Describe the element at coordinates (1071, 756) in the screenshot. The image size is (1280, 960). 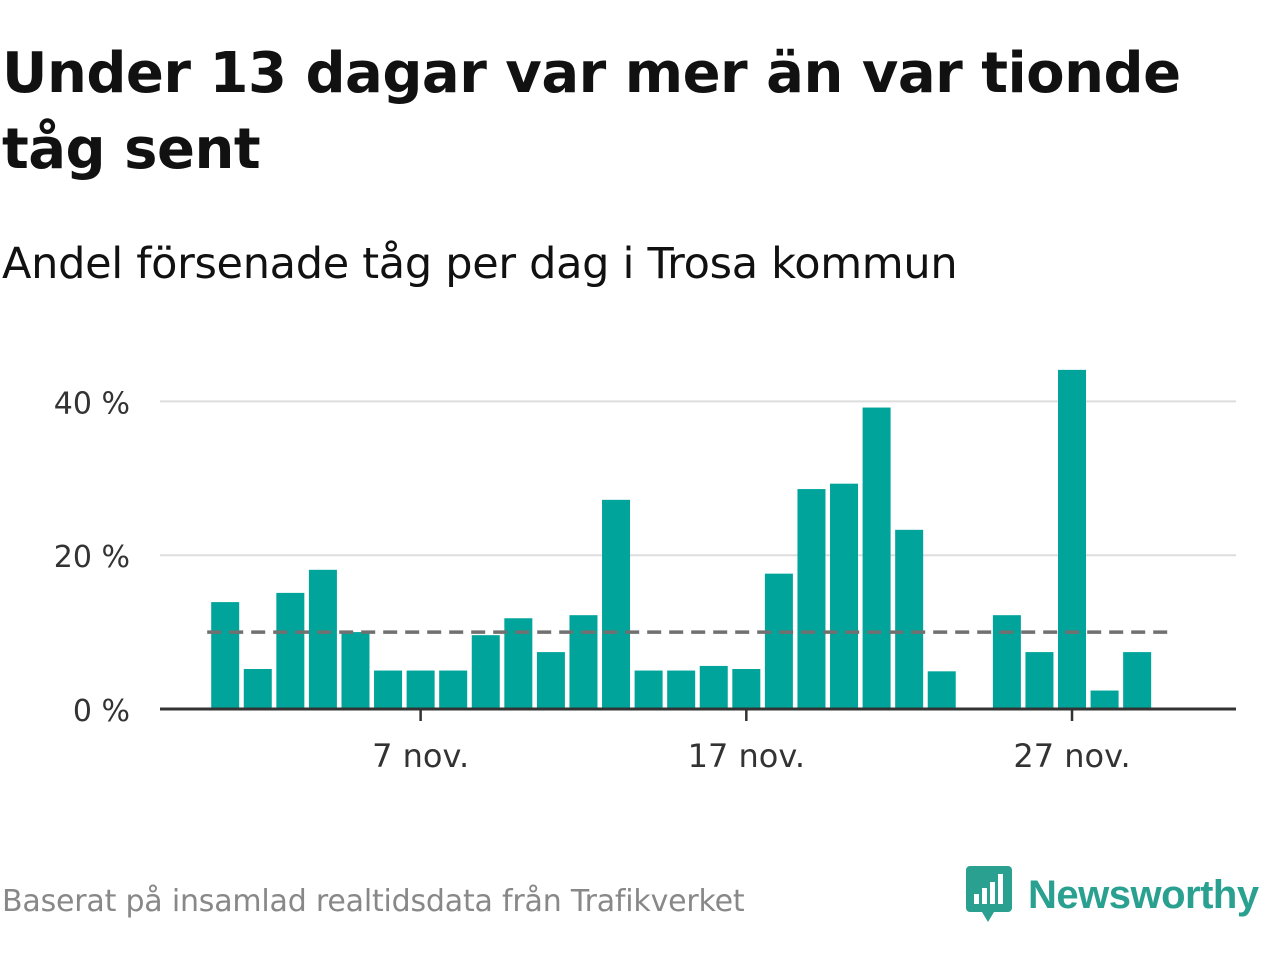
I see `x-tick-label: 27 nov.` at that location.